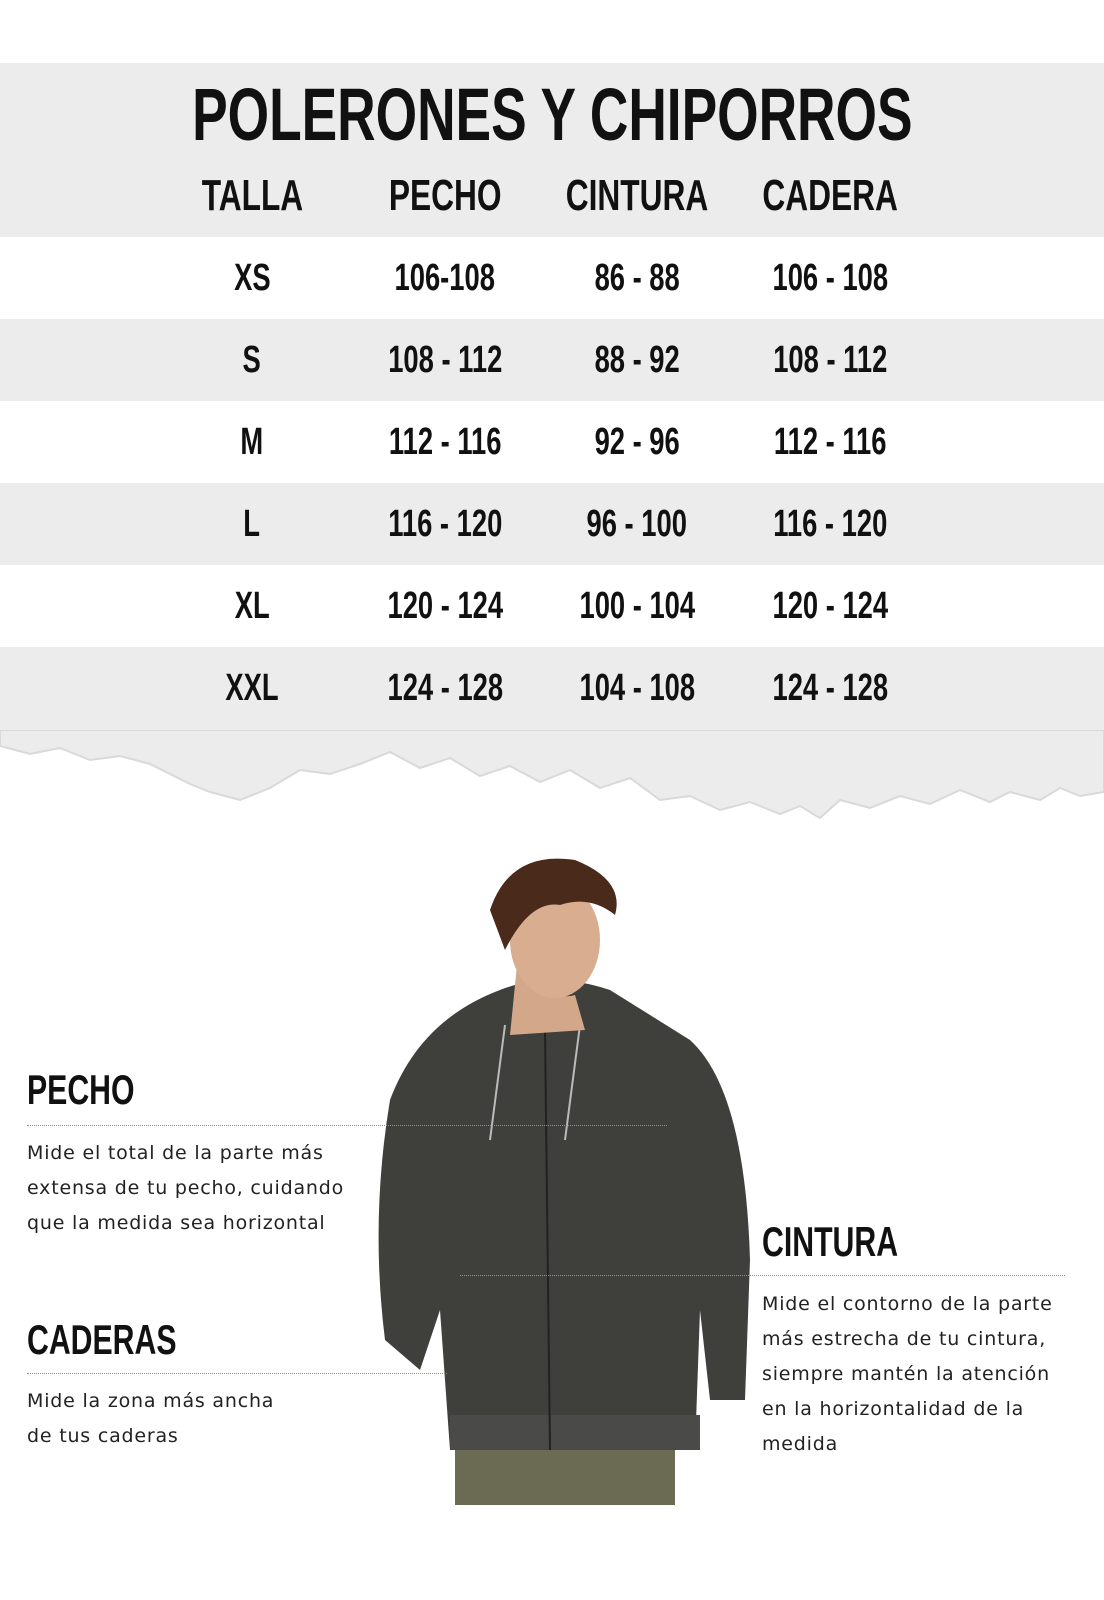  Describe the element at coordinates (637, 688) in the screenshot. I see `table-cell: 104 - 108` at that location.